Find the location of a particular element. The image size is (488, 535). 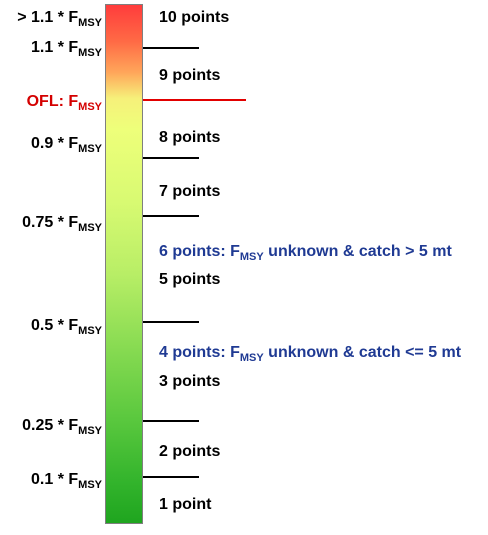

points-6-unknown-label: 6 points: FMSY unknown & catch > 5 mt is located at coordinates (305, 253).